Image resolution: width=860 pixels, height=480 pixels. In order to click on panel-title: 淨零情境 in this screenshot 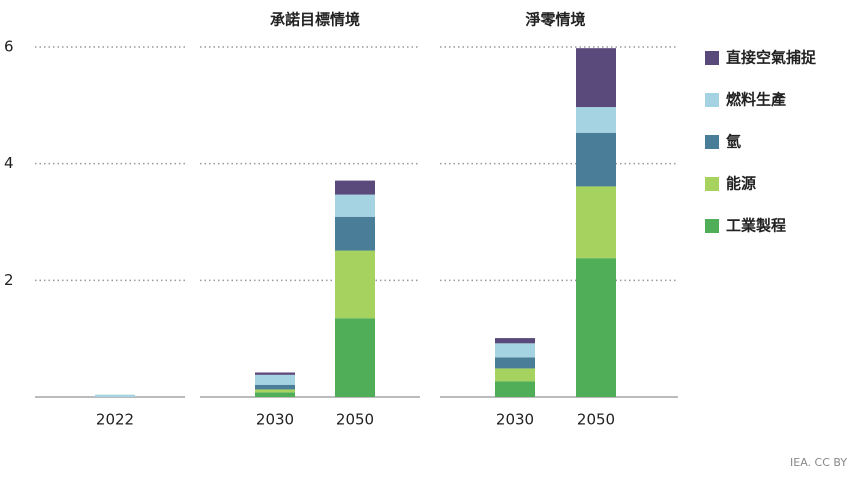, I will do `click(555, 20)`.